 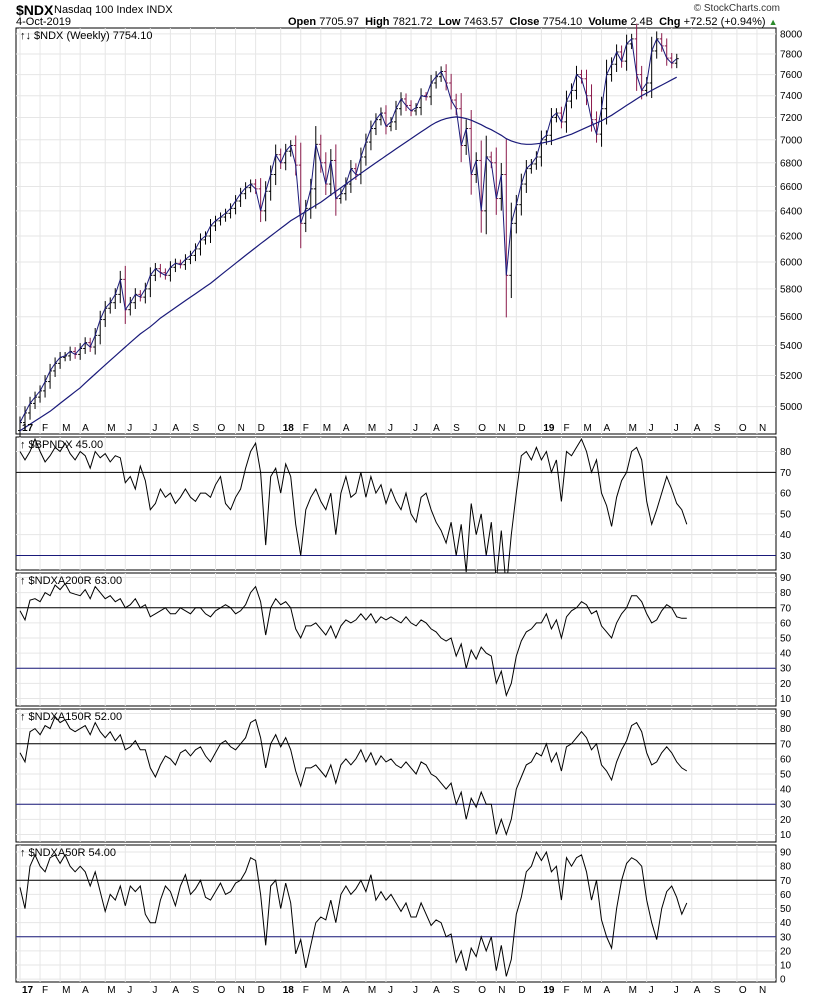 What do you see at coordinates (562, 22) in the screenshot?
I see `close-value: 7754.10` at bounding box center [562, 22].